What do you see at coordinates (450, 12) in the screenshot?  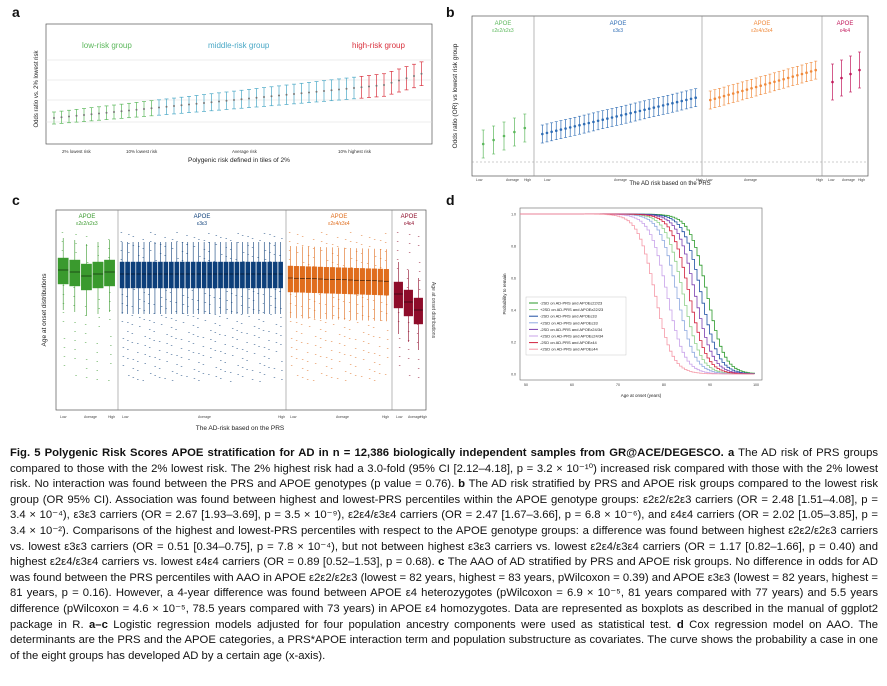 I see `panel-b-label: b` at bounding box center [450, 12].